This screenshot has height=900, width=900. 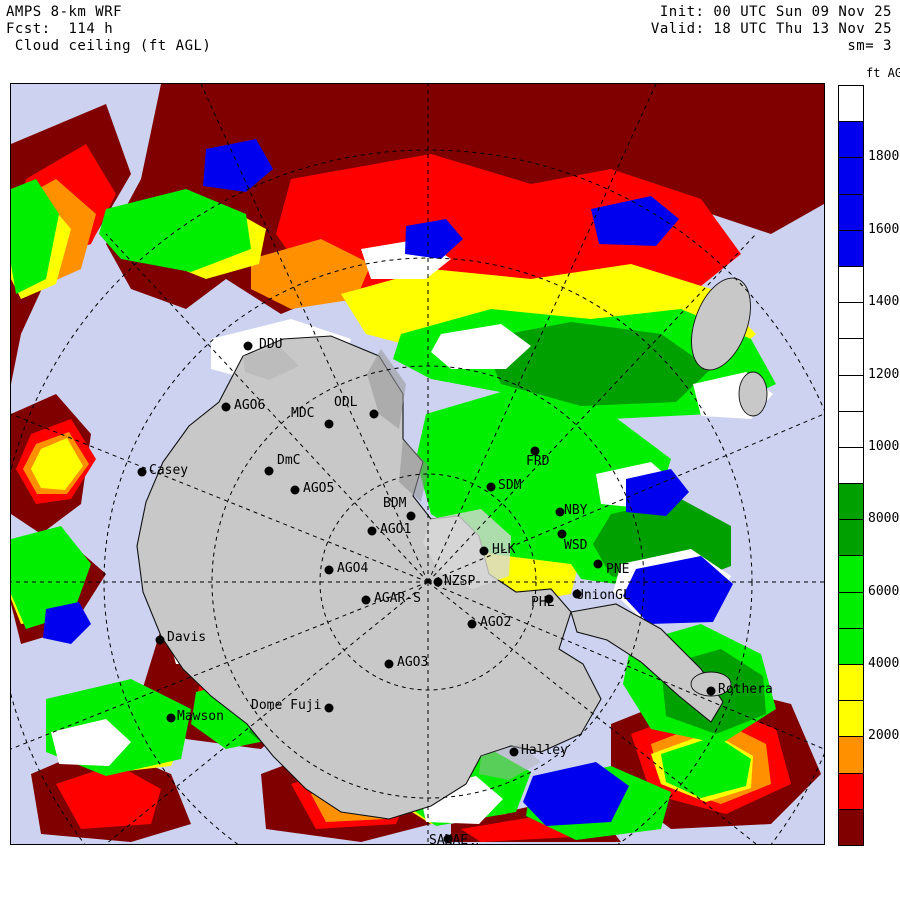 What do you see at coordinates (289, 460) in the screenshot?
I see `station-label-dmc: DmC` at bounding box center [289, 460].